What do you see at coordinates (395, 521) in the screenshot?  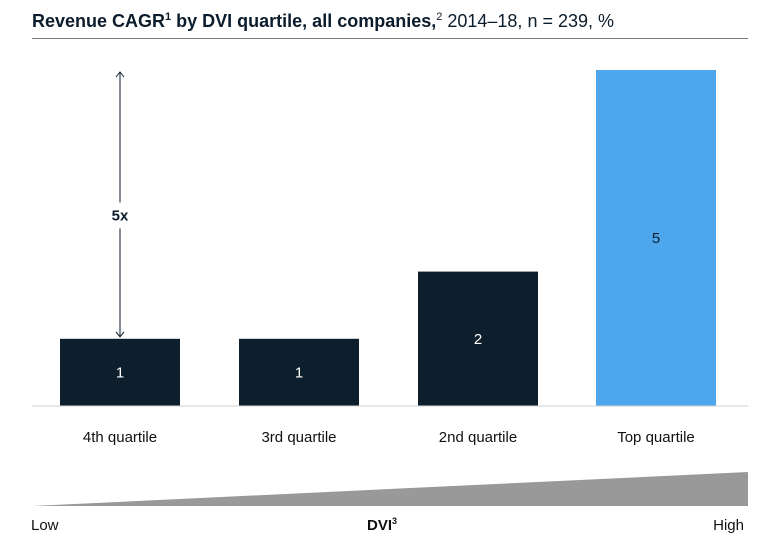 I see `dvi-footnote: 3` at bounding box center [395, 521].